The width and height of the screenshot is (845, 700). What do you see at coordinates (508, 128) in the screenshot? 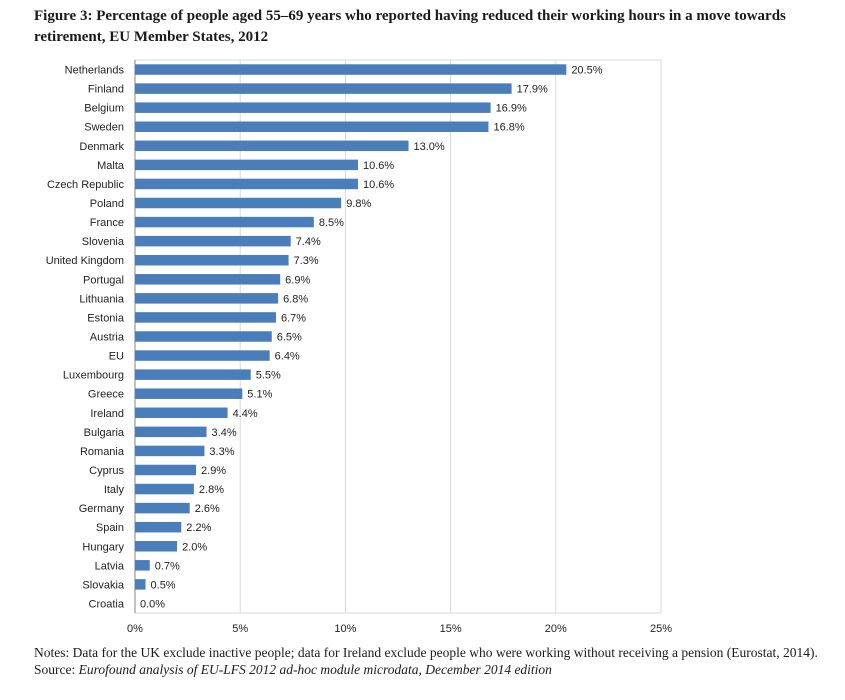
I see `data-label: 16.8%` at bounding box center [508, 128].